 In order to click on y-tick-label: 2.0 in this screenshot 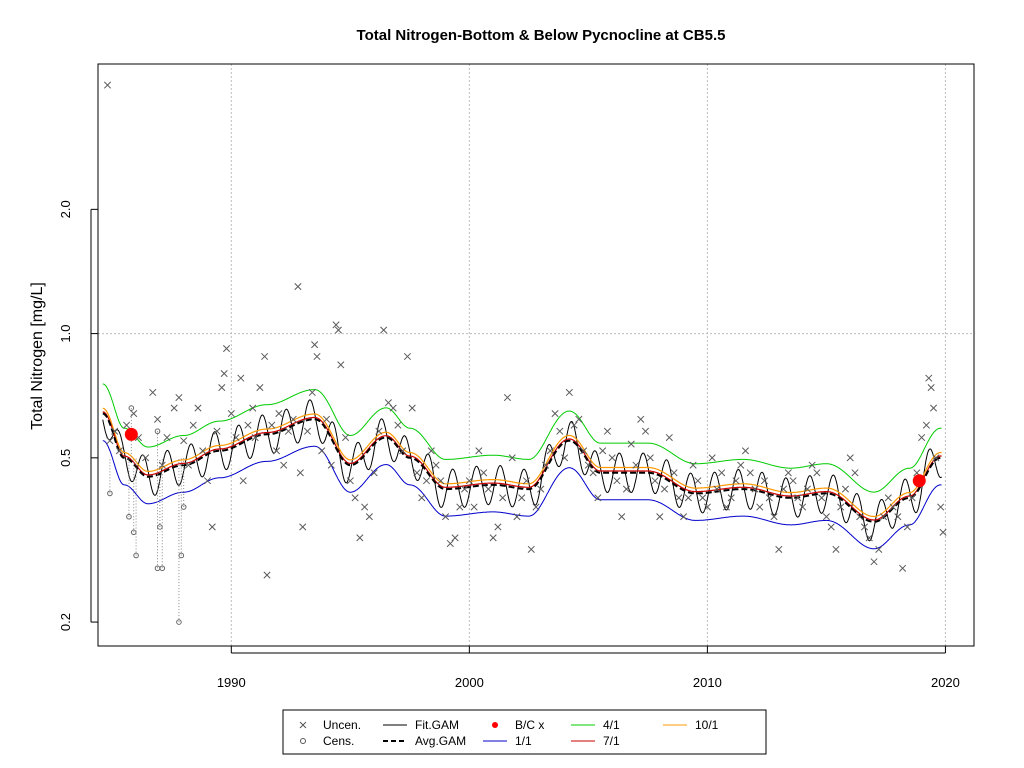, I will do `click(65, 209)`.